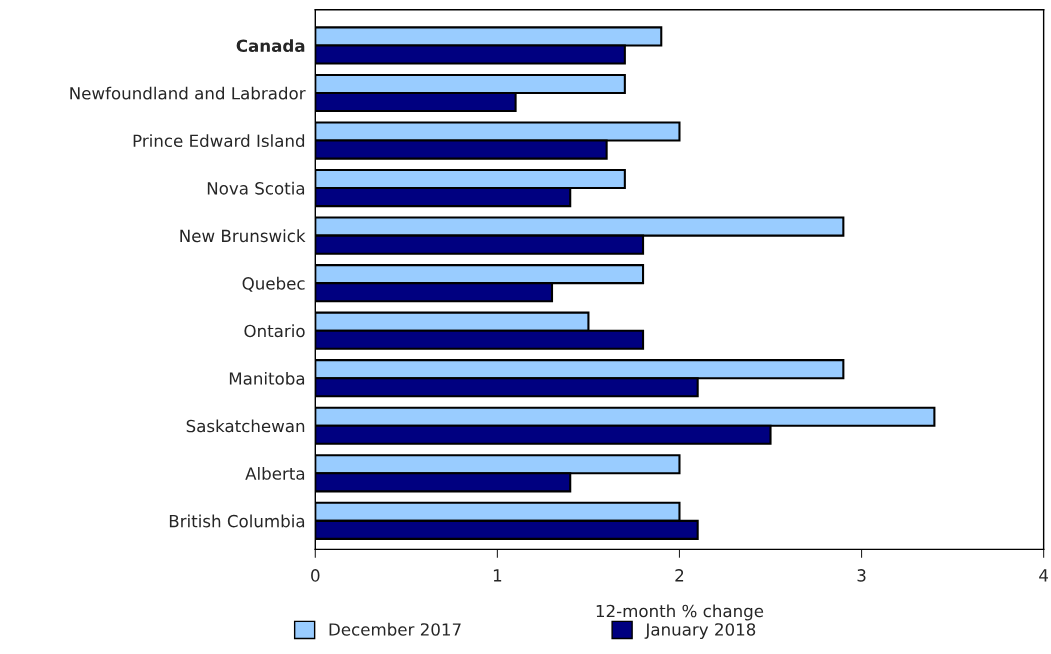 This screenshot has width=1051, height=654. What do you see at coordinates (700, 631) in the screenshot?
I see `legend-label: January 2018` at bounding box center [700, 631].